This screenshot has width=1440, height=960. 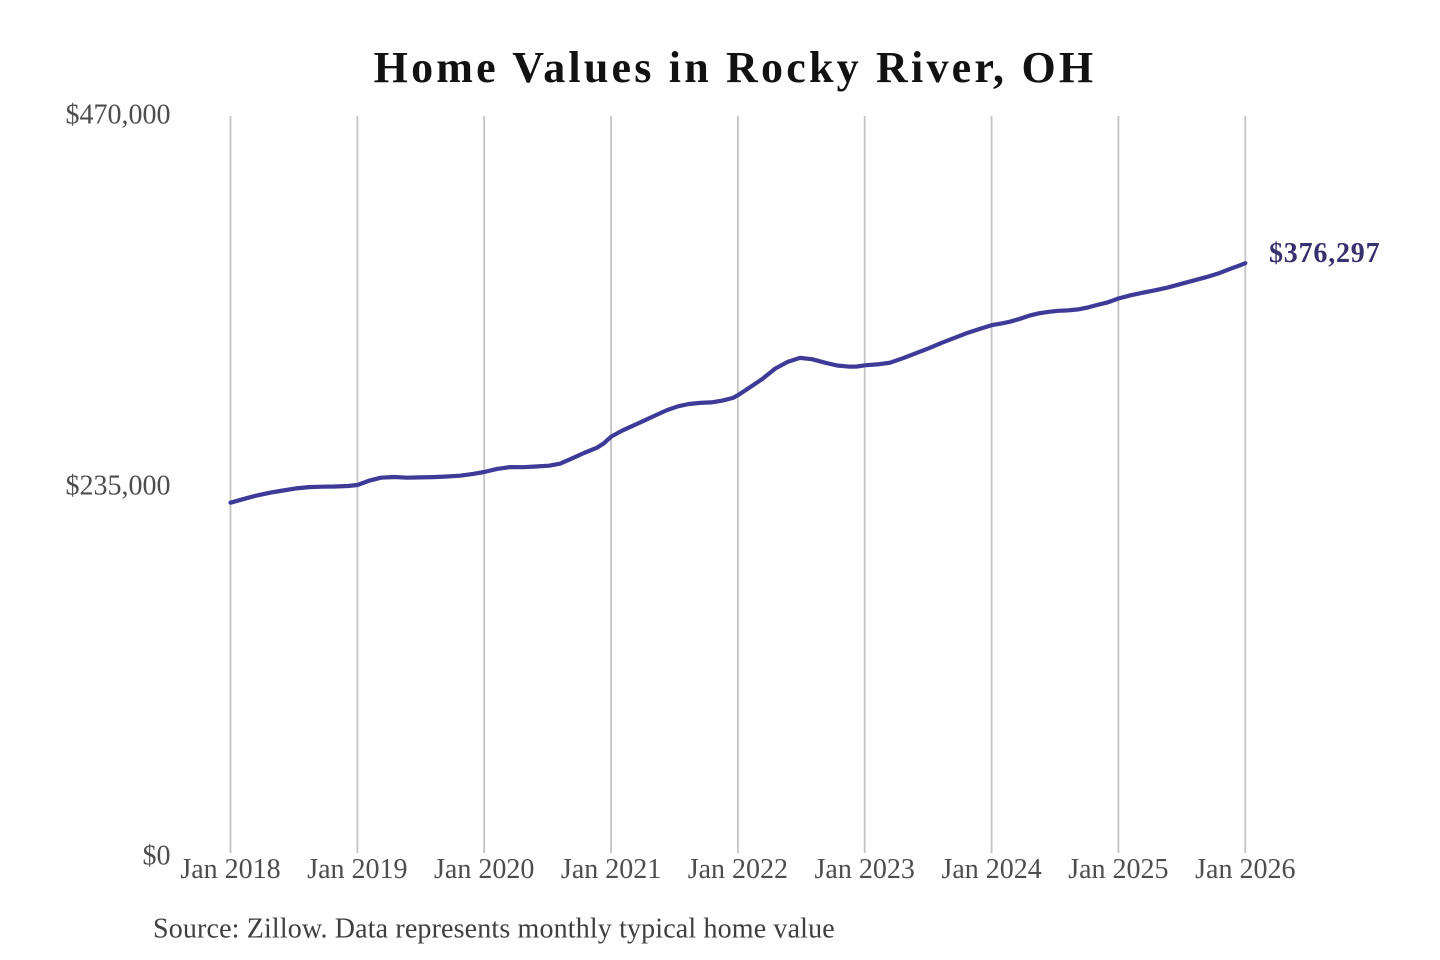 What do you see at coordinates (1324, 253) in the screenshot?
I see `svg-text: $376,297` at bounding box center [1324, 253].